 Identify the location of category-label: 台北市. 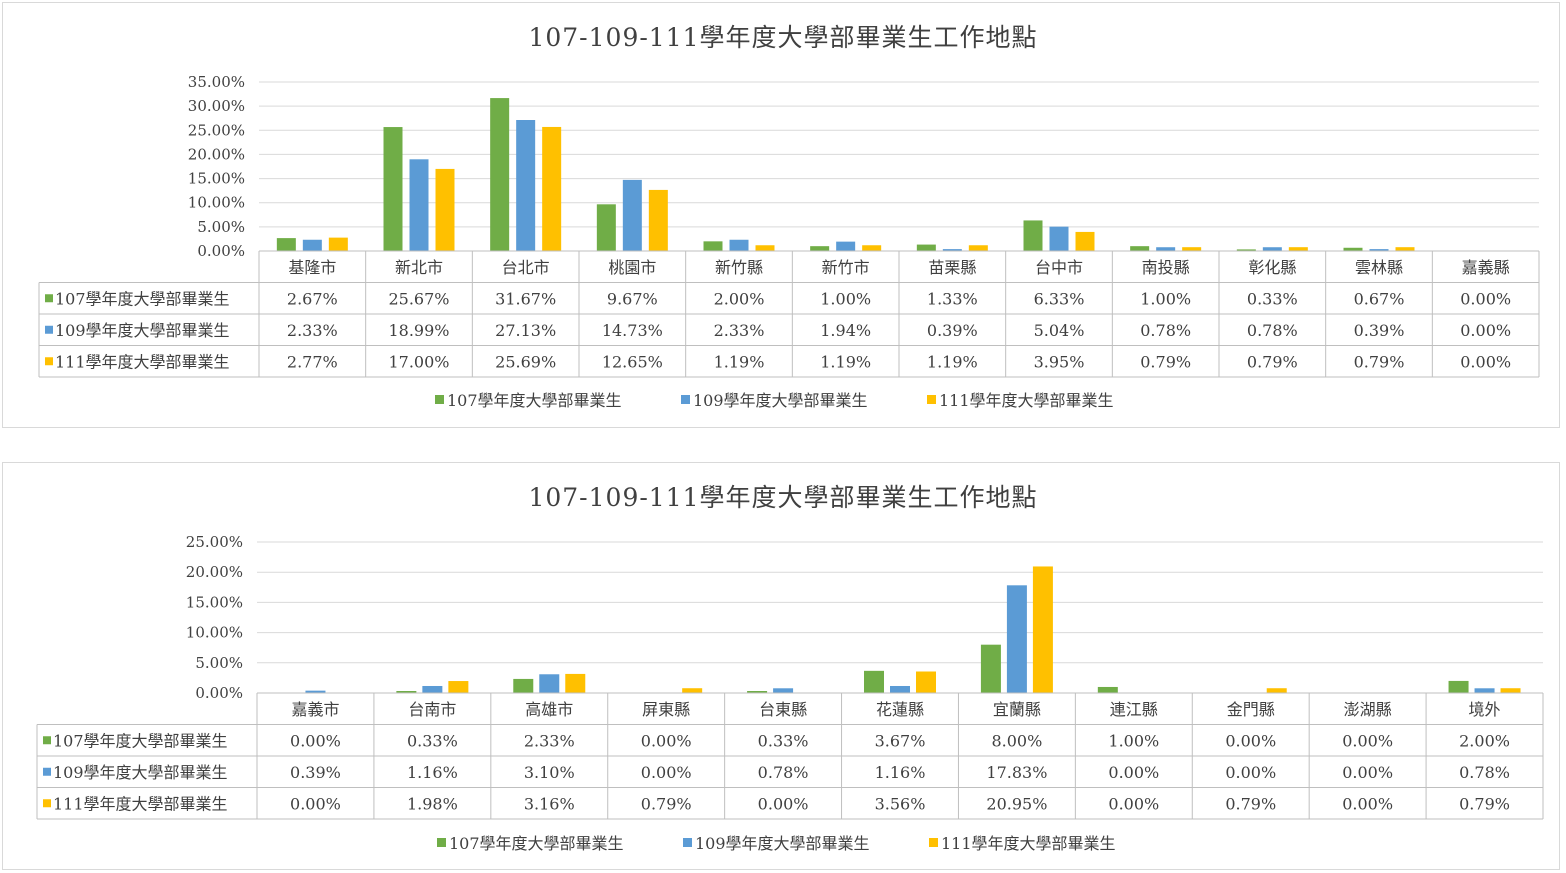
(526, 267).